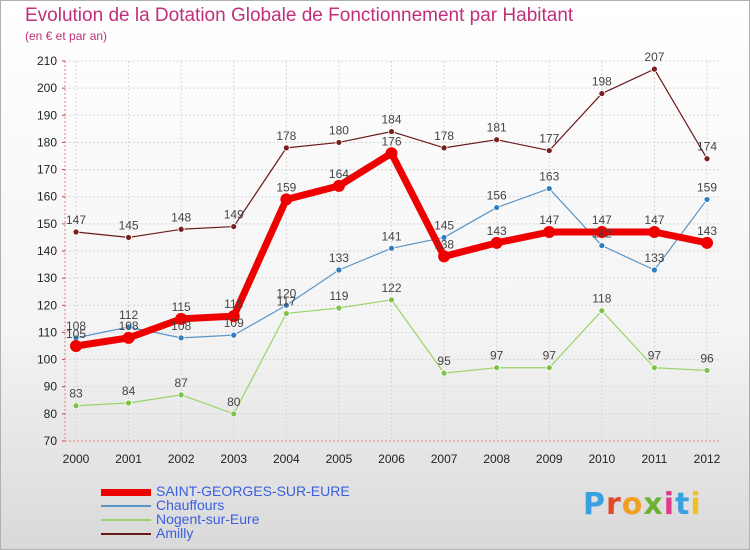  I want to click on data-label: 177, so click(549, 139).